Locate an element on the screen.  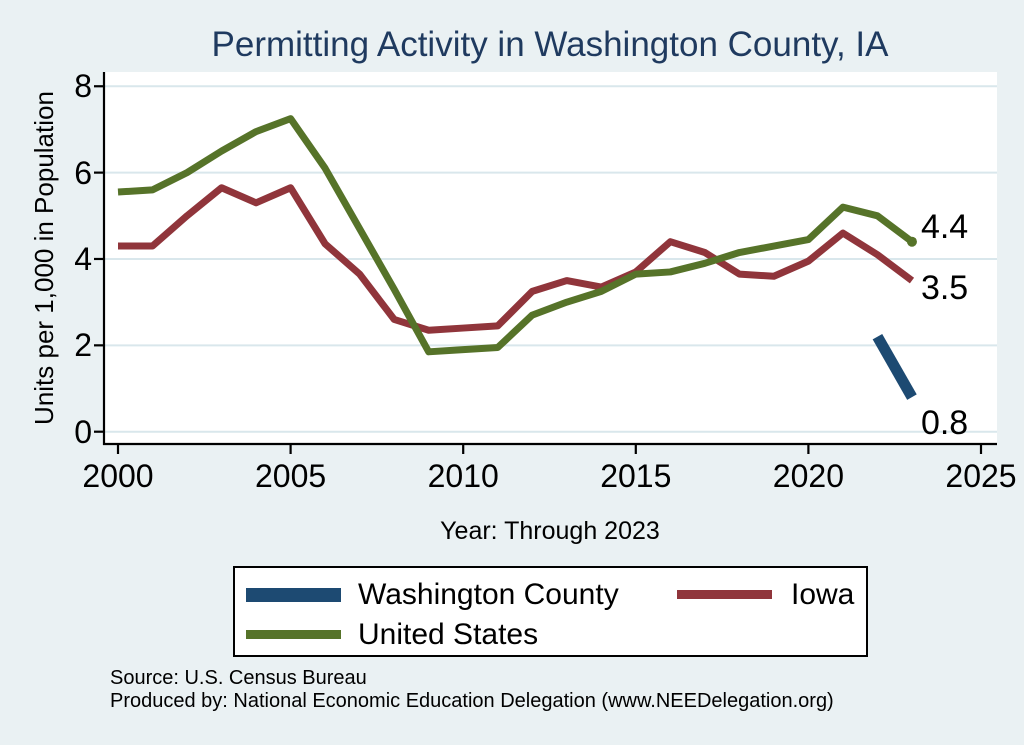
end-value-label-iowa: 3.5 is located at coordinates (944, 287).